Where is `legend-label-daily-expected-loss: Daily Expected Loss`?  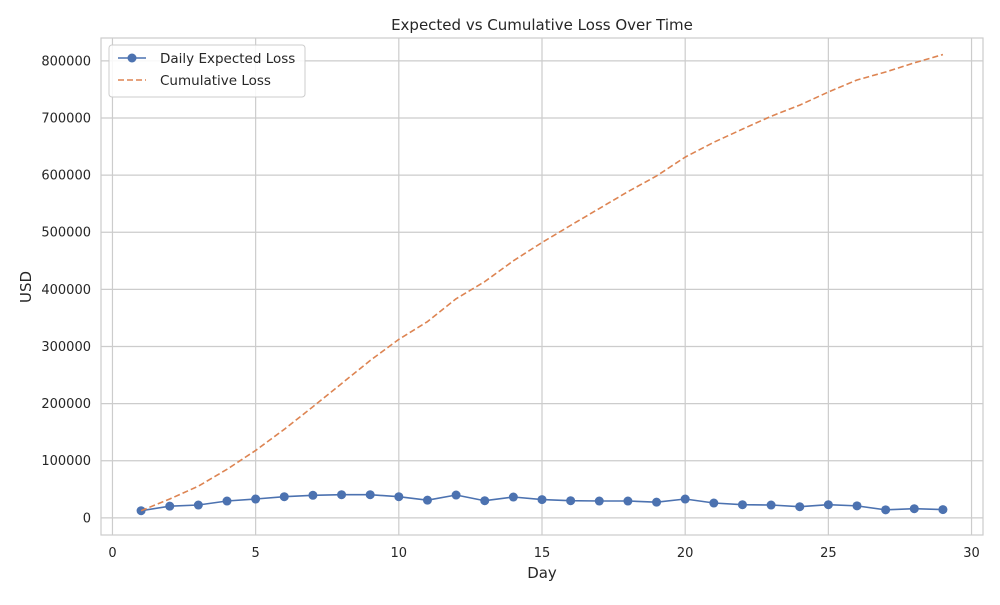 legend-label-daily-expected-loss: Daily Expected Loss is located at coordinates (227, 59).